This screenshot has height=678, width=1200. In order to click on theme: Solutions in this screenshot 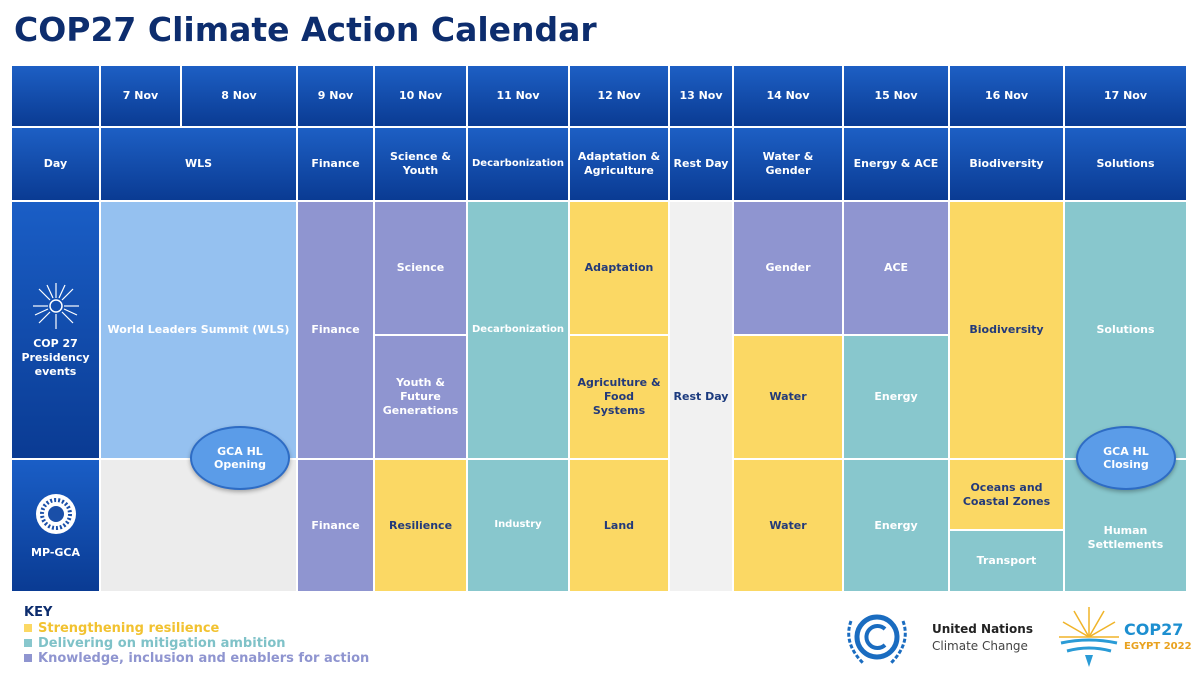, I will do `click(1125, 164)`.